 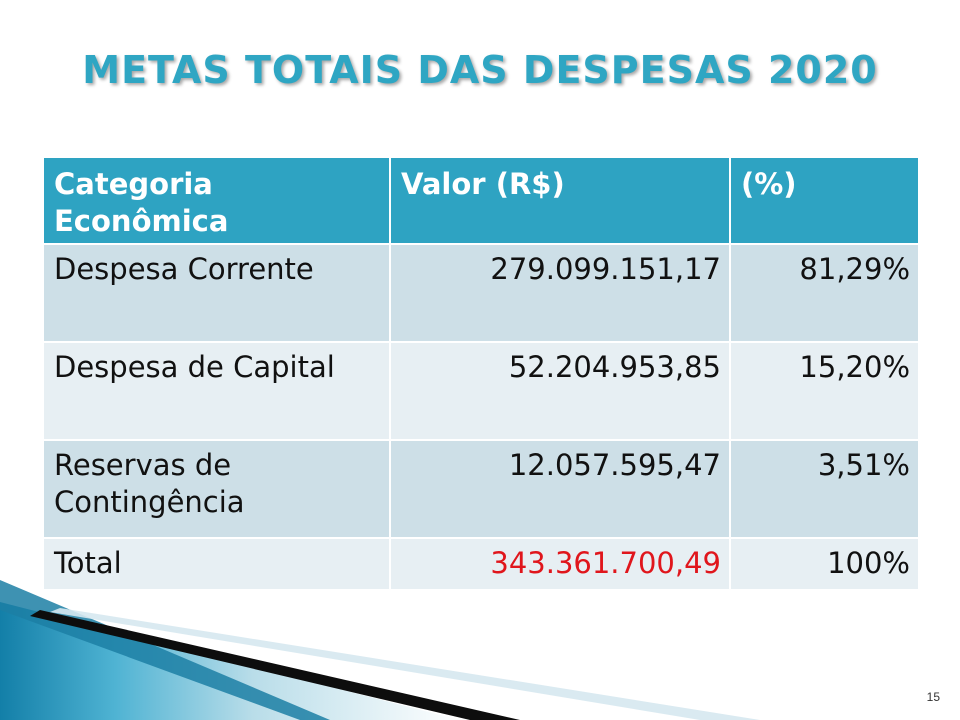 What do you see at coordinates (824, 293) in the screenshot?
I see `cell-percent: 81,29%` at bounding box center [824, 293].